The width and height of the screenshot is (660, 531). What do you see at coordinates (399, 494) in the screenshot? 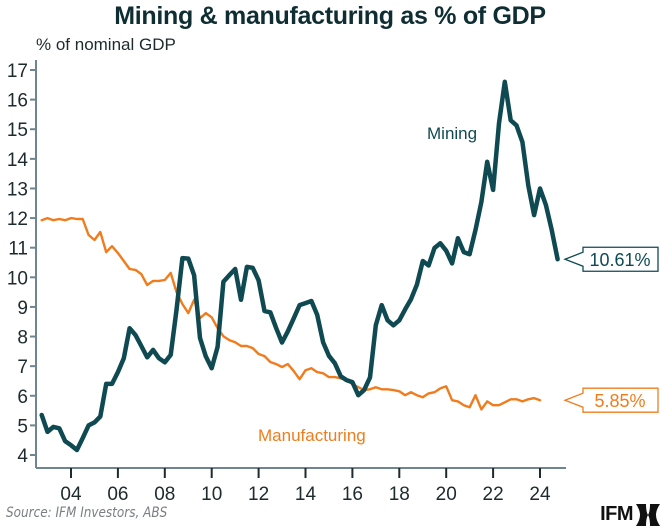
I see `x-tick-label: 18` at bounding box center [399, 494].